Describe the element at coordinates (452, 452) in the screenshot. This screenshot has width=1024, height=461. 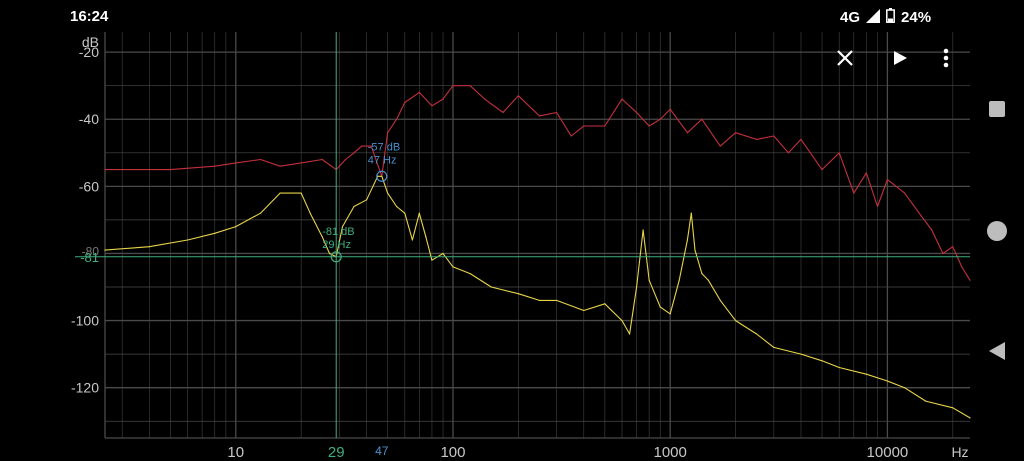
I see `x-tick-label: 100` at that location.